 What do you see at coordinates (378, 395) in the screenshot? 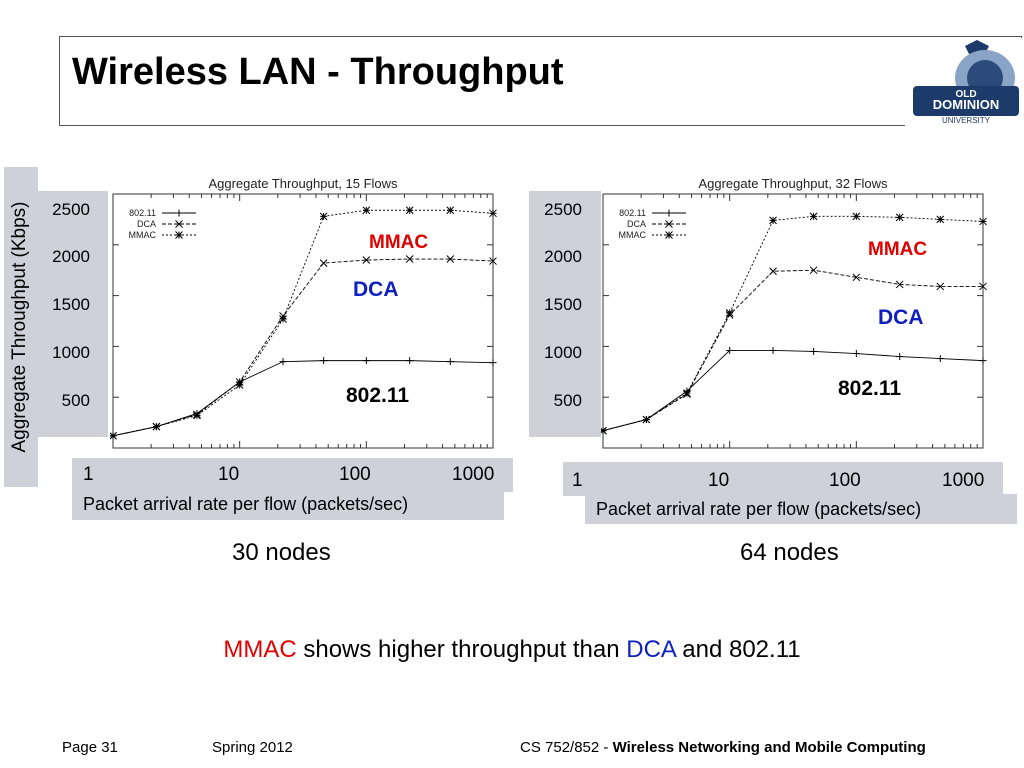
I see `left-annotation-80211: 802.11` at bounding box center [378, 395].